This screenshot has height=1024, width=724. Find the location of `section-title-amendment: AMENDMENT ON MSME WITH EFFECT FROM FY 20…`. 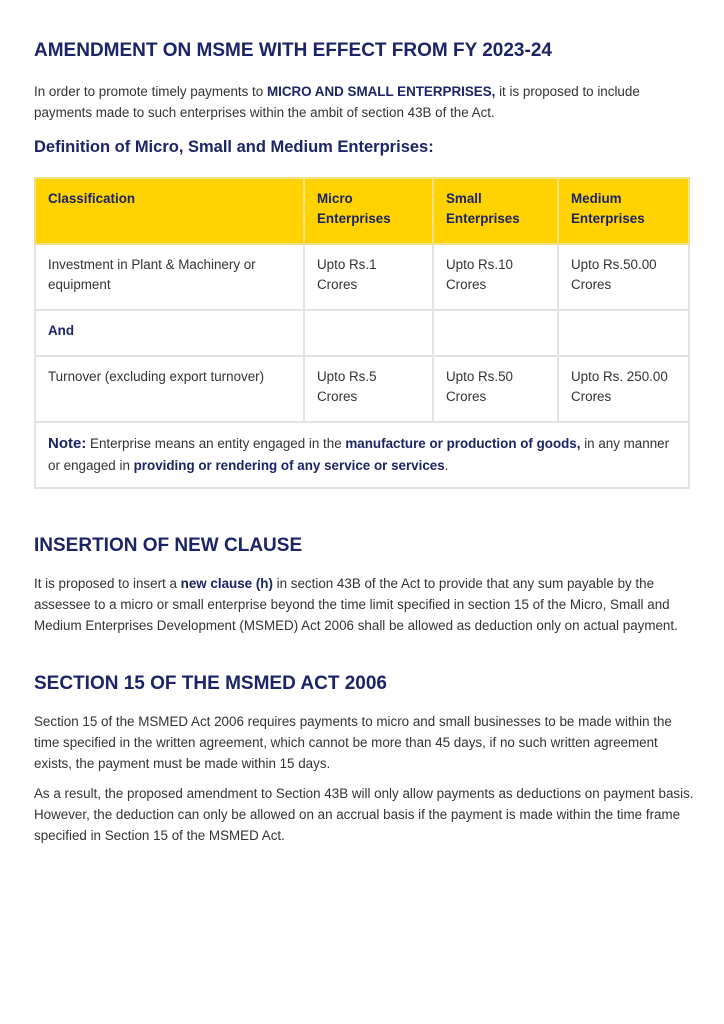

section-title-amendment: AMENDMENT ON MSME WITH EFFECT FROM FY 20… is located at coordinates (293, 50).